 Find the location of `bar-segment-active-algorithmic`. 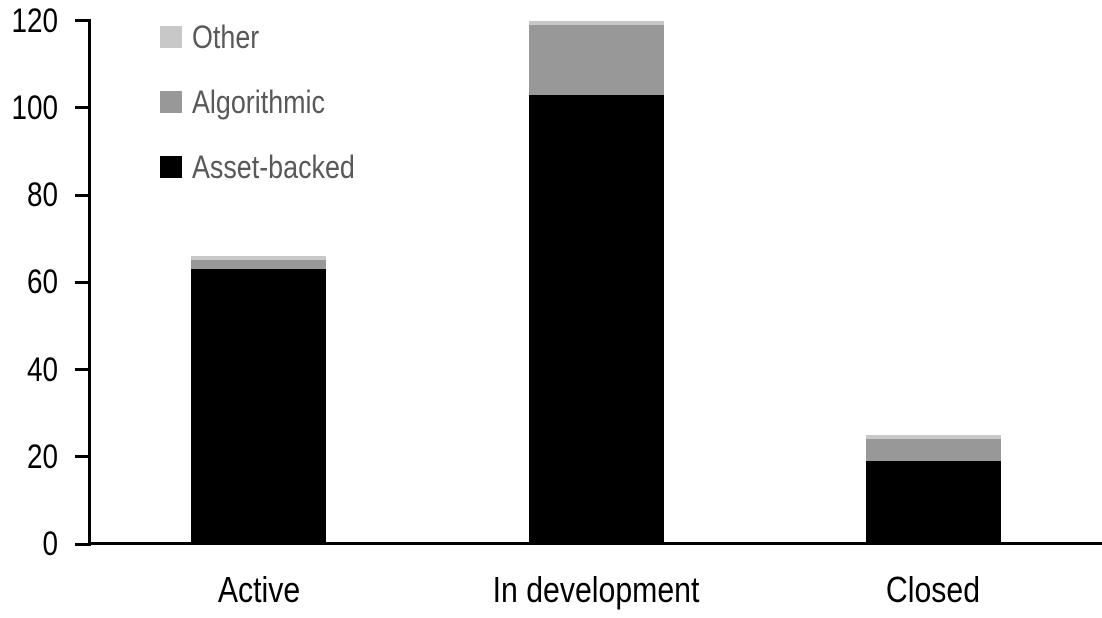

bar-segment-active-algorithmic is located at coordinates (259, 265).